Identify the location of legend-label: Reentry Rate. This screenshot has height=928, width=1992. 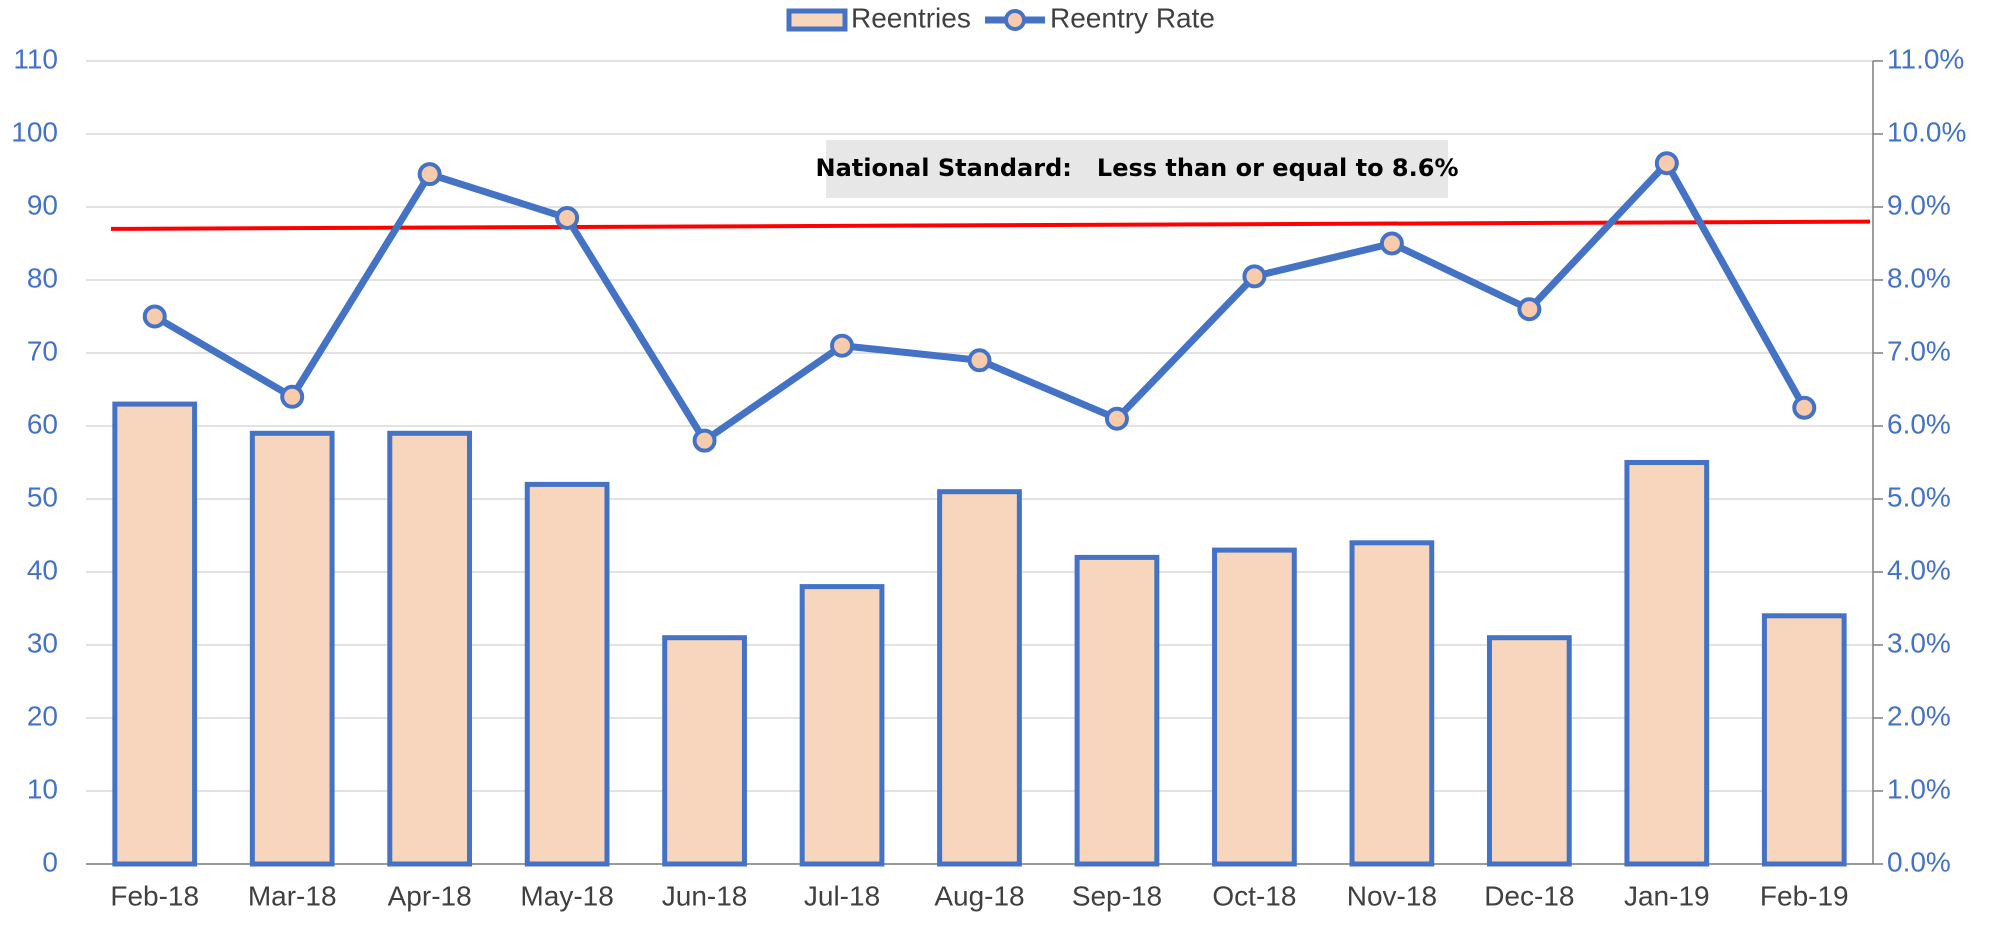
(1132, 17).